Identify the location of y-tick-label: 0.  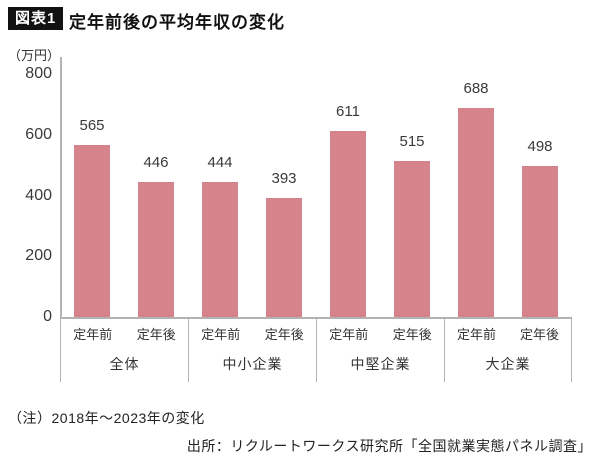
(47, 316).